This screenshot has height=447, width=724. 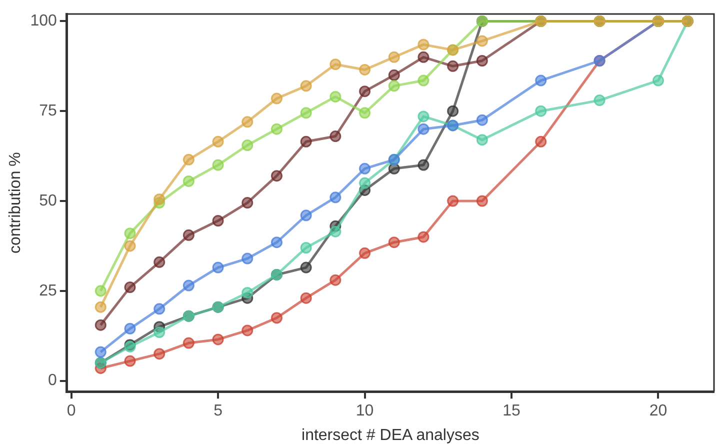 I want to click on y-tick-label: 25, so click(x=48, y=291).